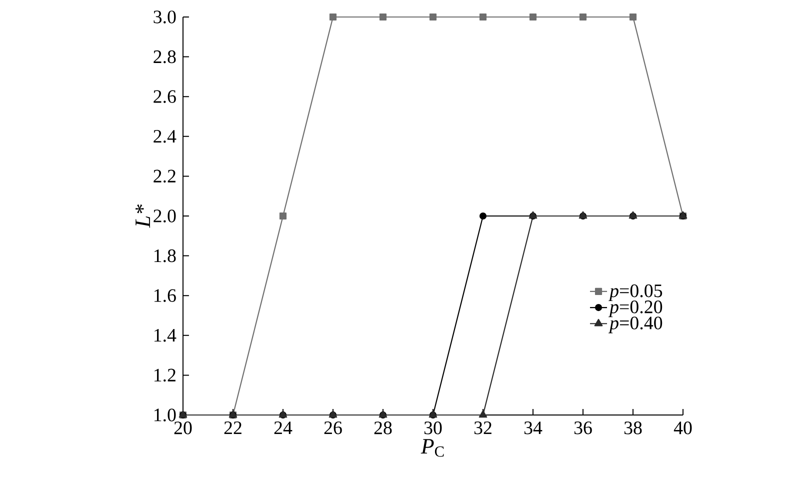 This screenshot has height=488, width=800. Describe the element at coordinates (283, 428) in the screenshot. I see `x-tick-label: 24` at that location.